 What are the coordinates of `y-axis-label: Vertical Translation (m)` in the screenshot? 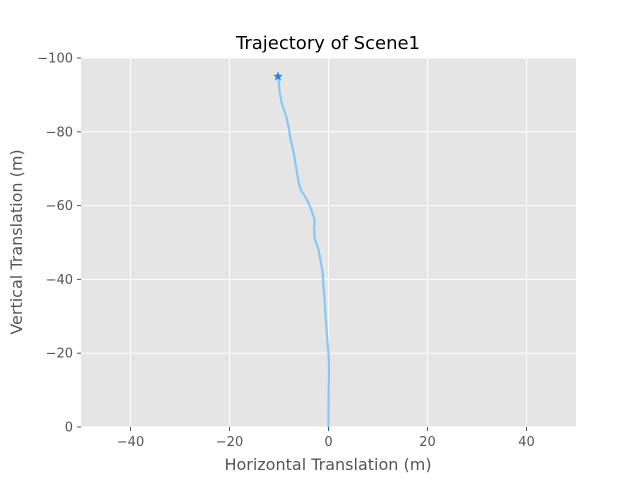 It's located at (16, 241).